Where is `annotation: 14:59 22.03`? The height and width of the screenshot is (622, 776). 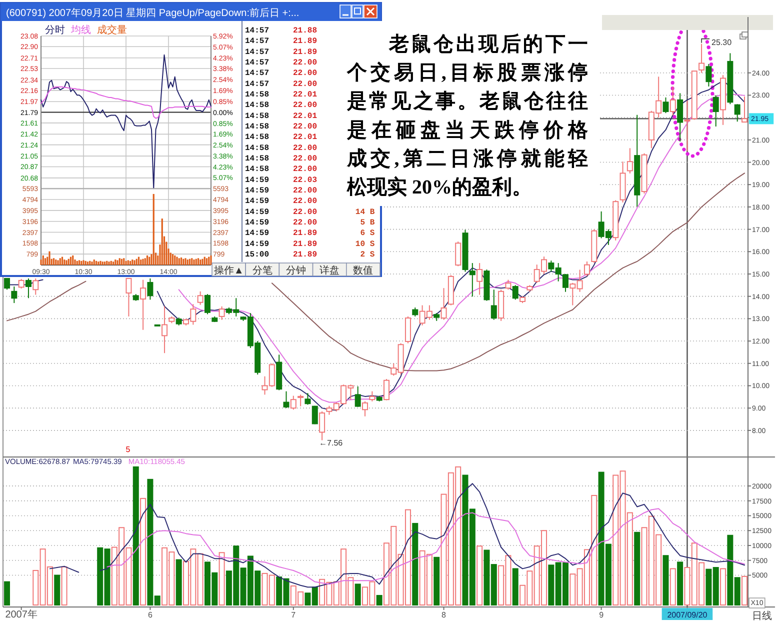
annotation: 14:59 22.03 is located at coordinates (281, 180).